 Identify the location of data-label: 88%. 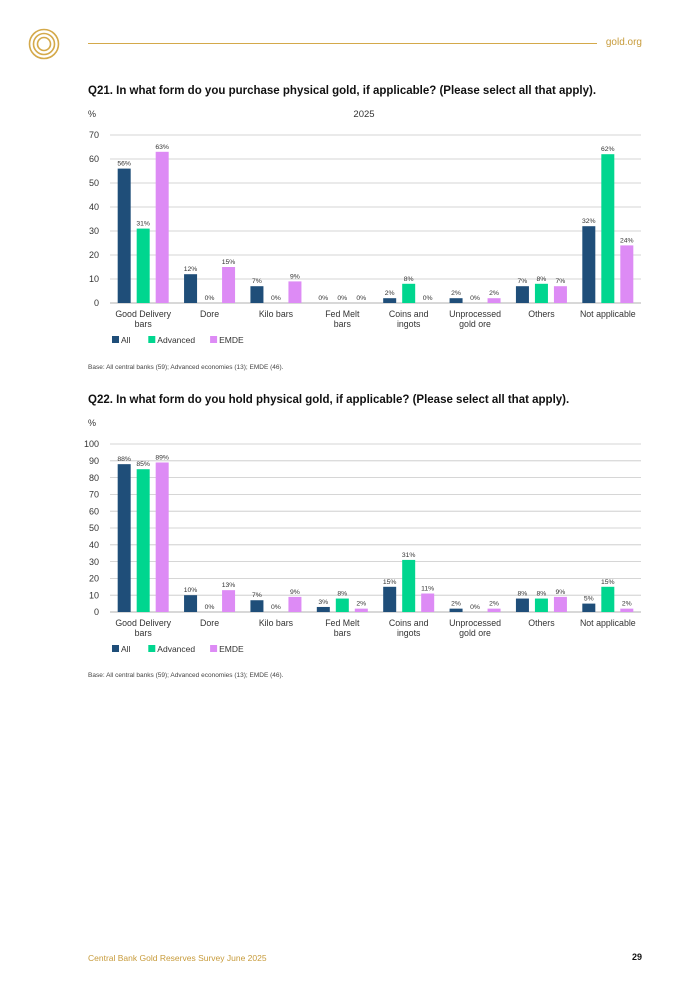
(124, 459).